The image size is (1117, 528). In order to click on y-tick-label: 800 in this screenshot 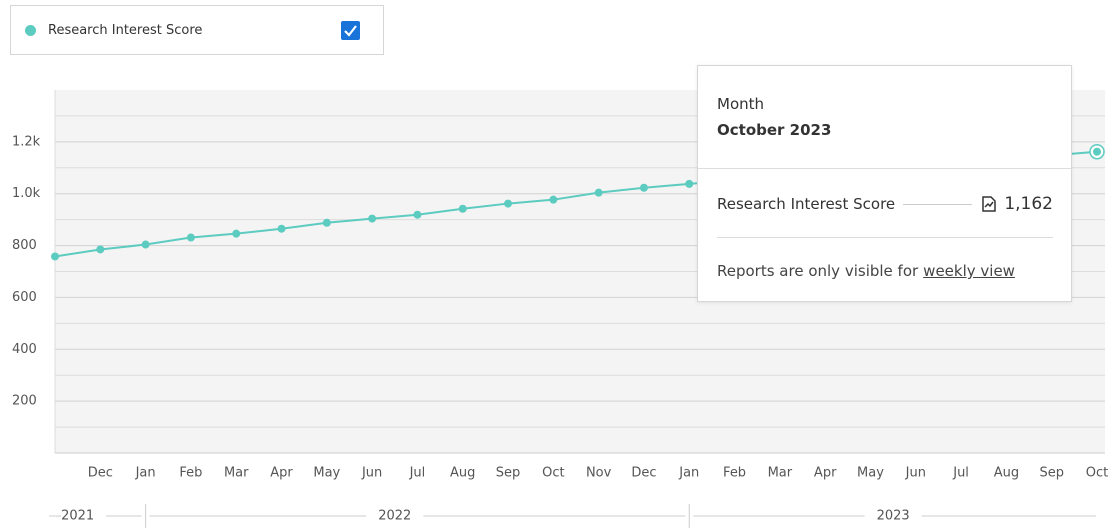, I will do `click(24, 245)`.